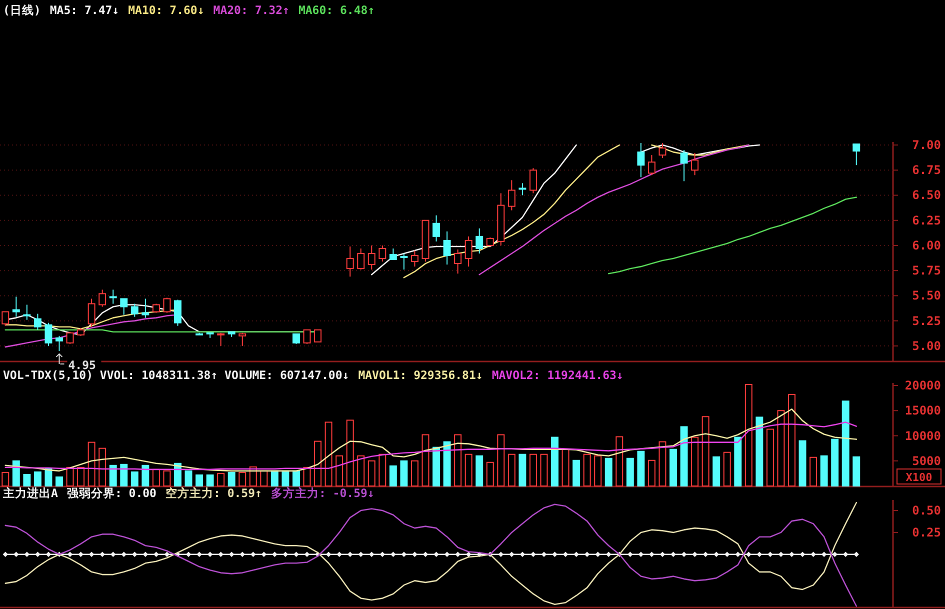 The width and height of the screenshot is (945, 609). Describe the element at coordinates (85, 10) in the screenshot. I see `text: MA5: 7.47↓` at that location.